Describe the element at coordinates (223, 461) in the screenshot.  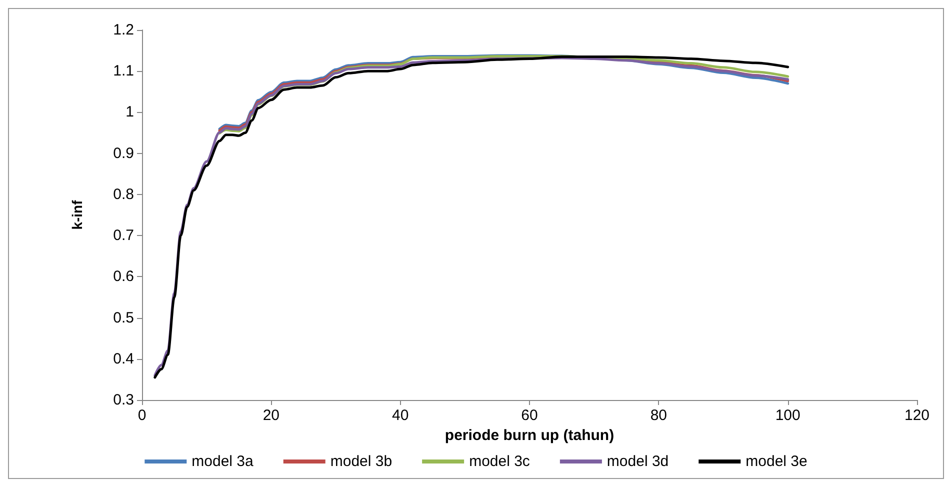
I see `legend-label: model 3a` at that location.